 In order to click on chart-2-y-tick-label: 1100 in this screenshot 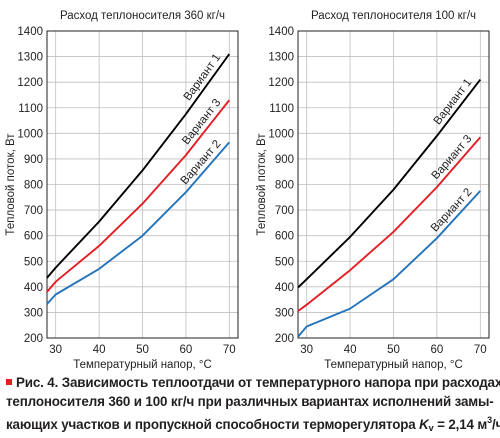, I will do `click(281, 109)`.